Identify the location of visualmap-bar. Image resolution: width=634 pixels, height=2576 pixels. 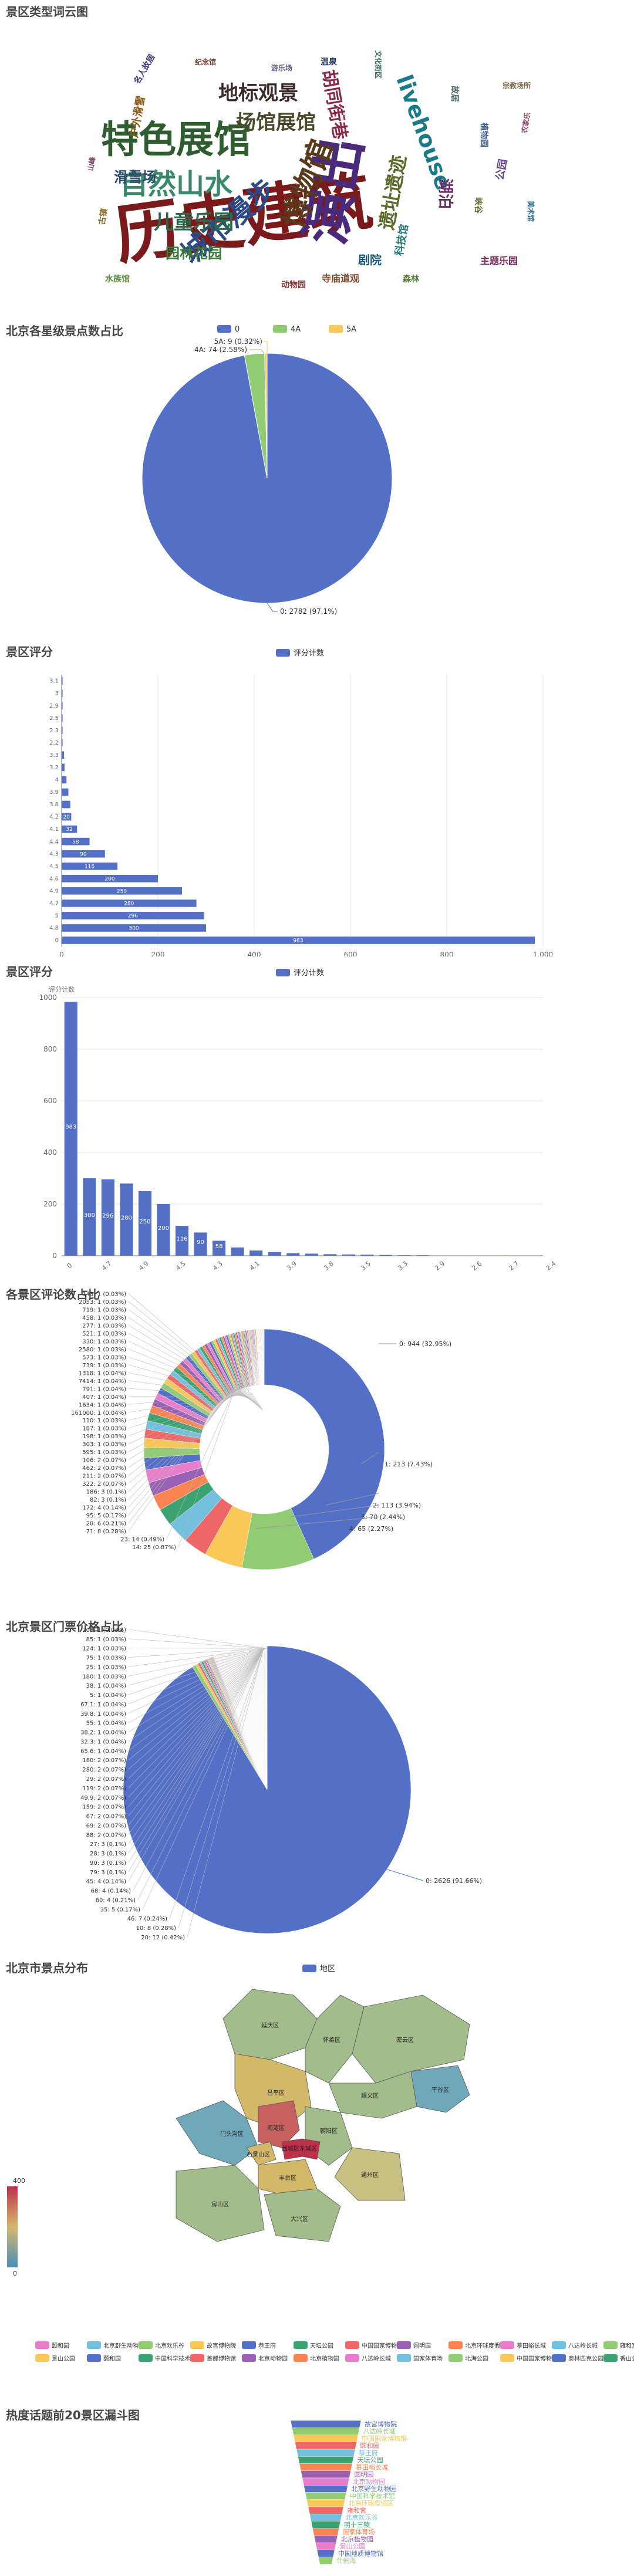
(12, 2226).